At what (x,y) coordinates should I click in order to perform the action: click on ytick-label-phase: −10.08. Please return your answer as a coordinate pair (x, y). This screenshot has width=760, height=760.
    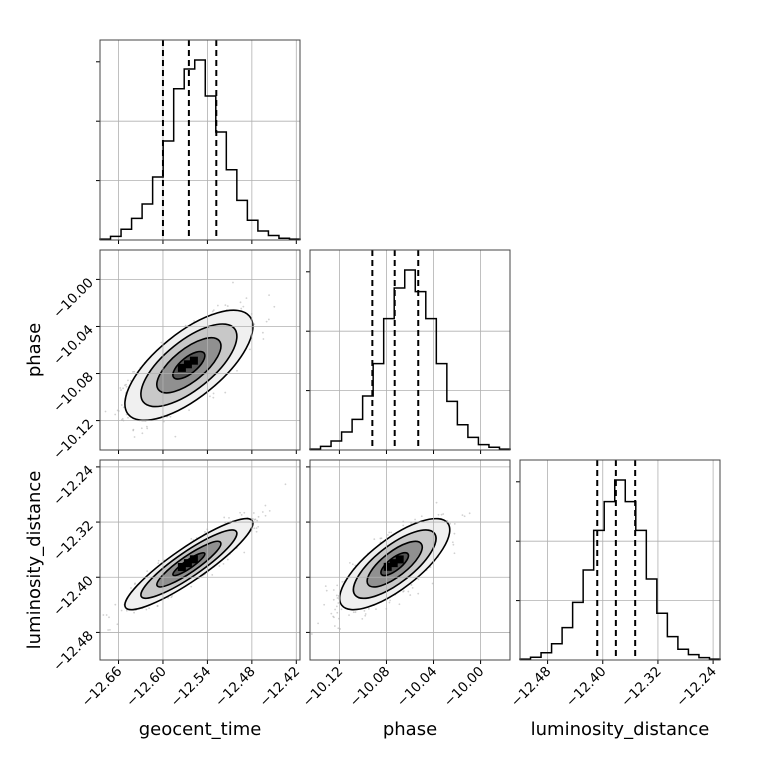
    Looking at the image, I should click on (73, 392).